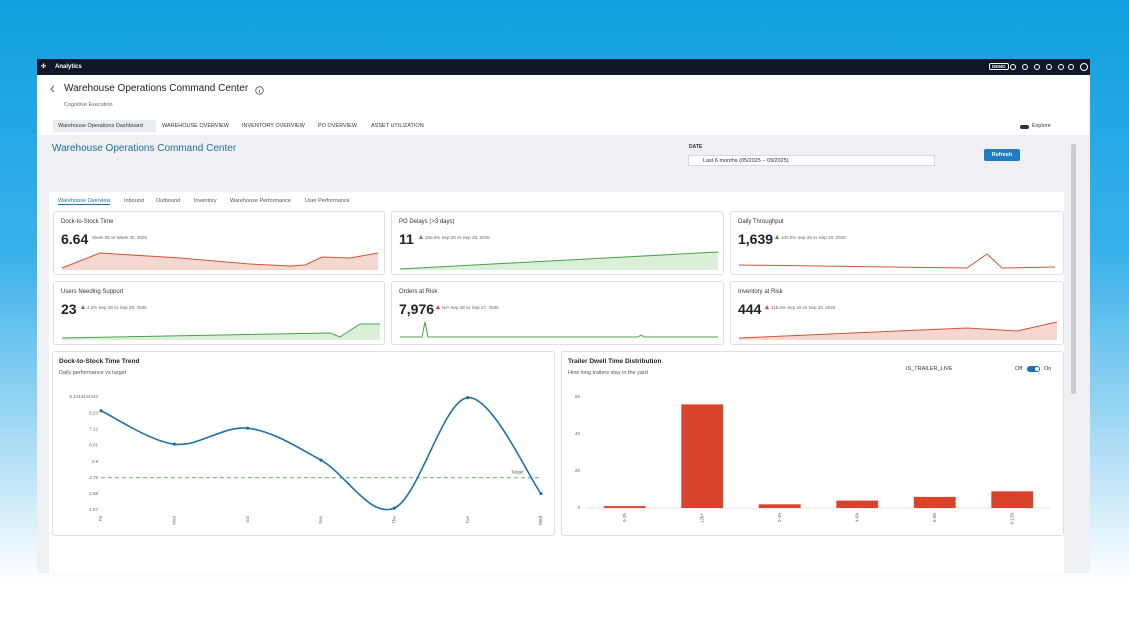 This screenshot has height=635, width=1129. What do you see at coordinates (1041, 126) in the screenshot?
I see `explore: Explore` at bounding box center [1041, 126].